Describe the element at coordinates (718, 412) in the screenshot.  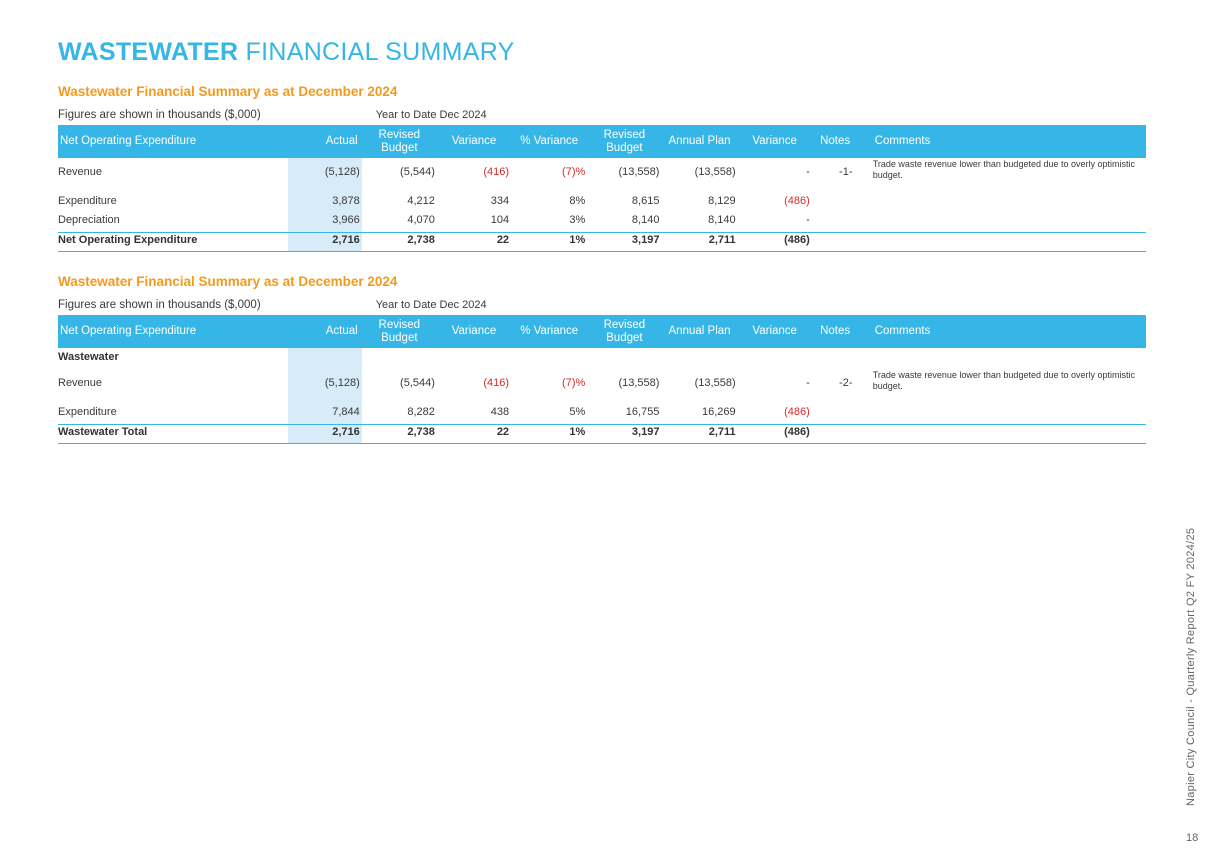
I see `cell-annual-plan: 16,269` at that location.